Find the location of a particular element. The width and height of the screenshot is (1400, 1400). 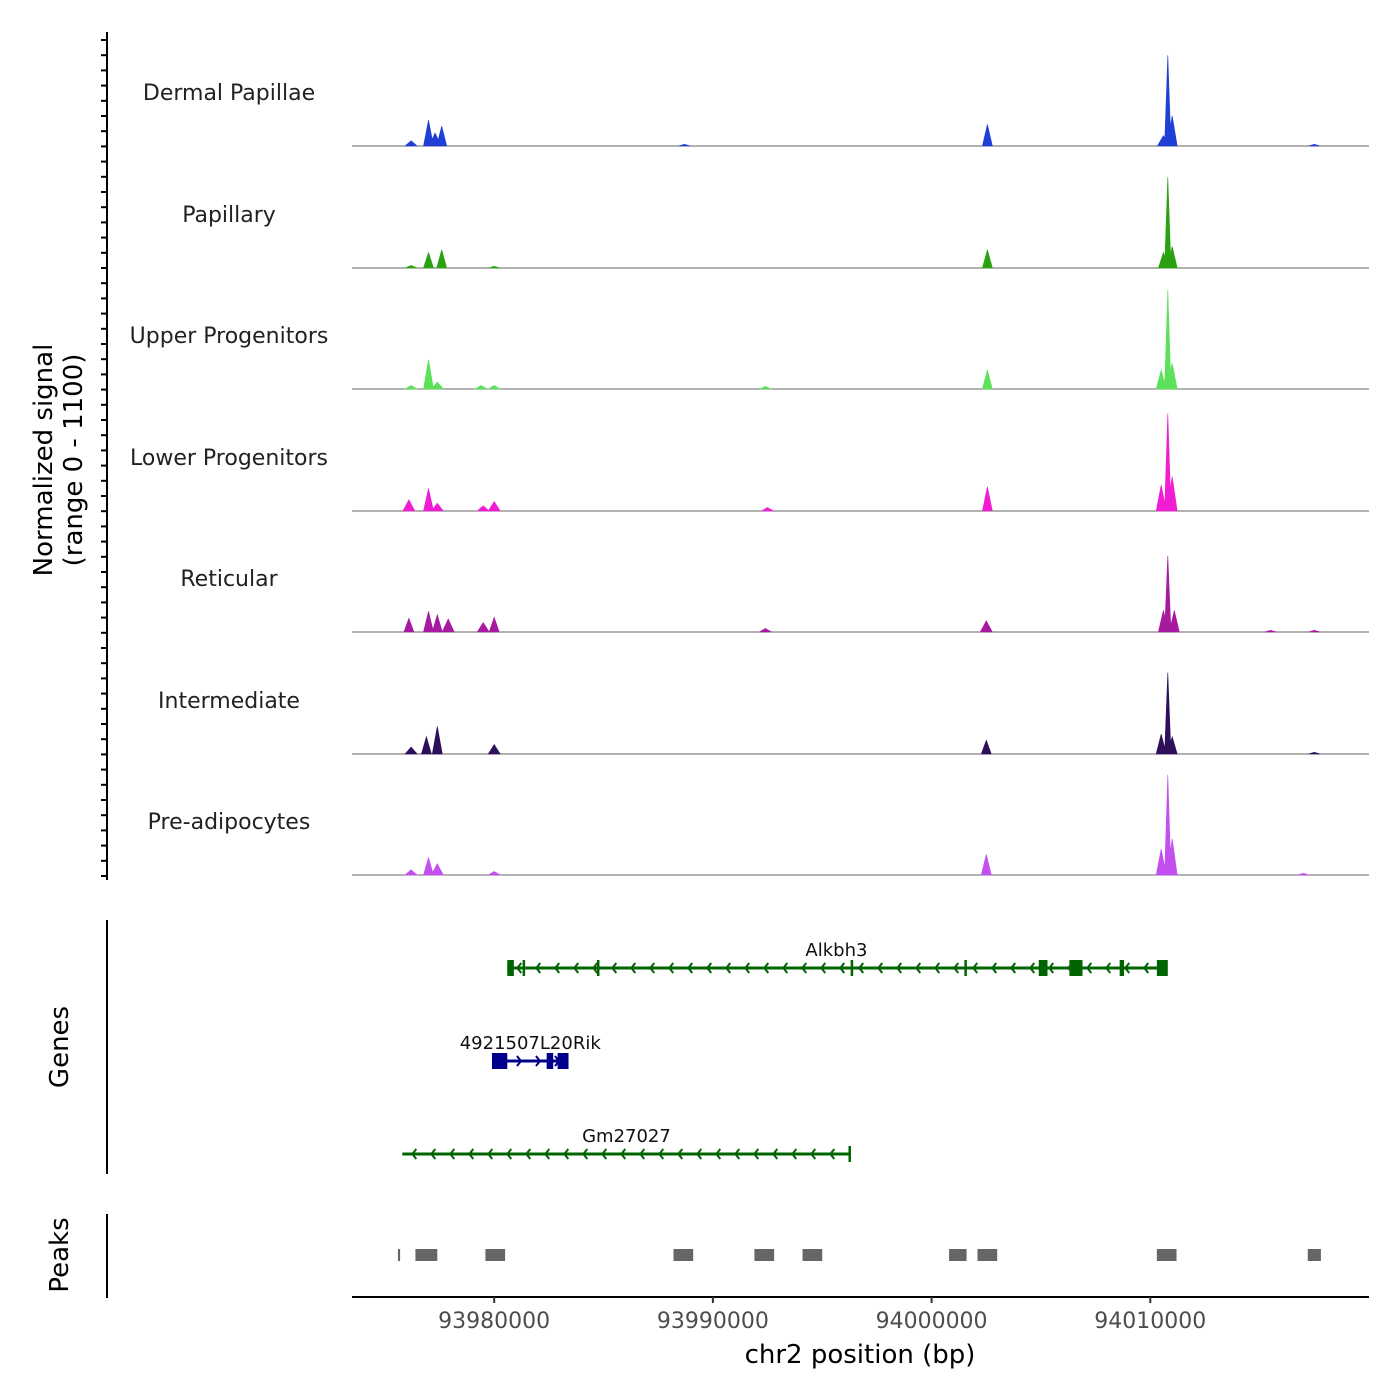

x-tick-label: 93990000 is located at coordinates (713, 1321).